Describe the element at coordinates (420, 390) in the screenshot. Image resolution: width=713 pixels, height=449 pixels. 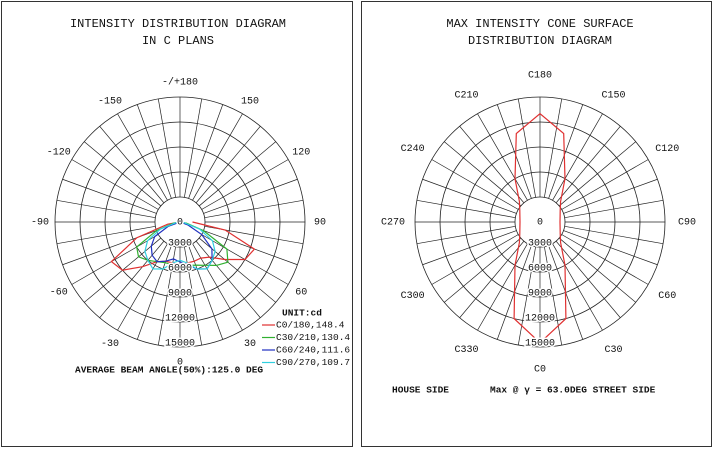
I see `annotation: HOUSE SIDE` at that location.